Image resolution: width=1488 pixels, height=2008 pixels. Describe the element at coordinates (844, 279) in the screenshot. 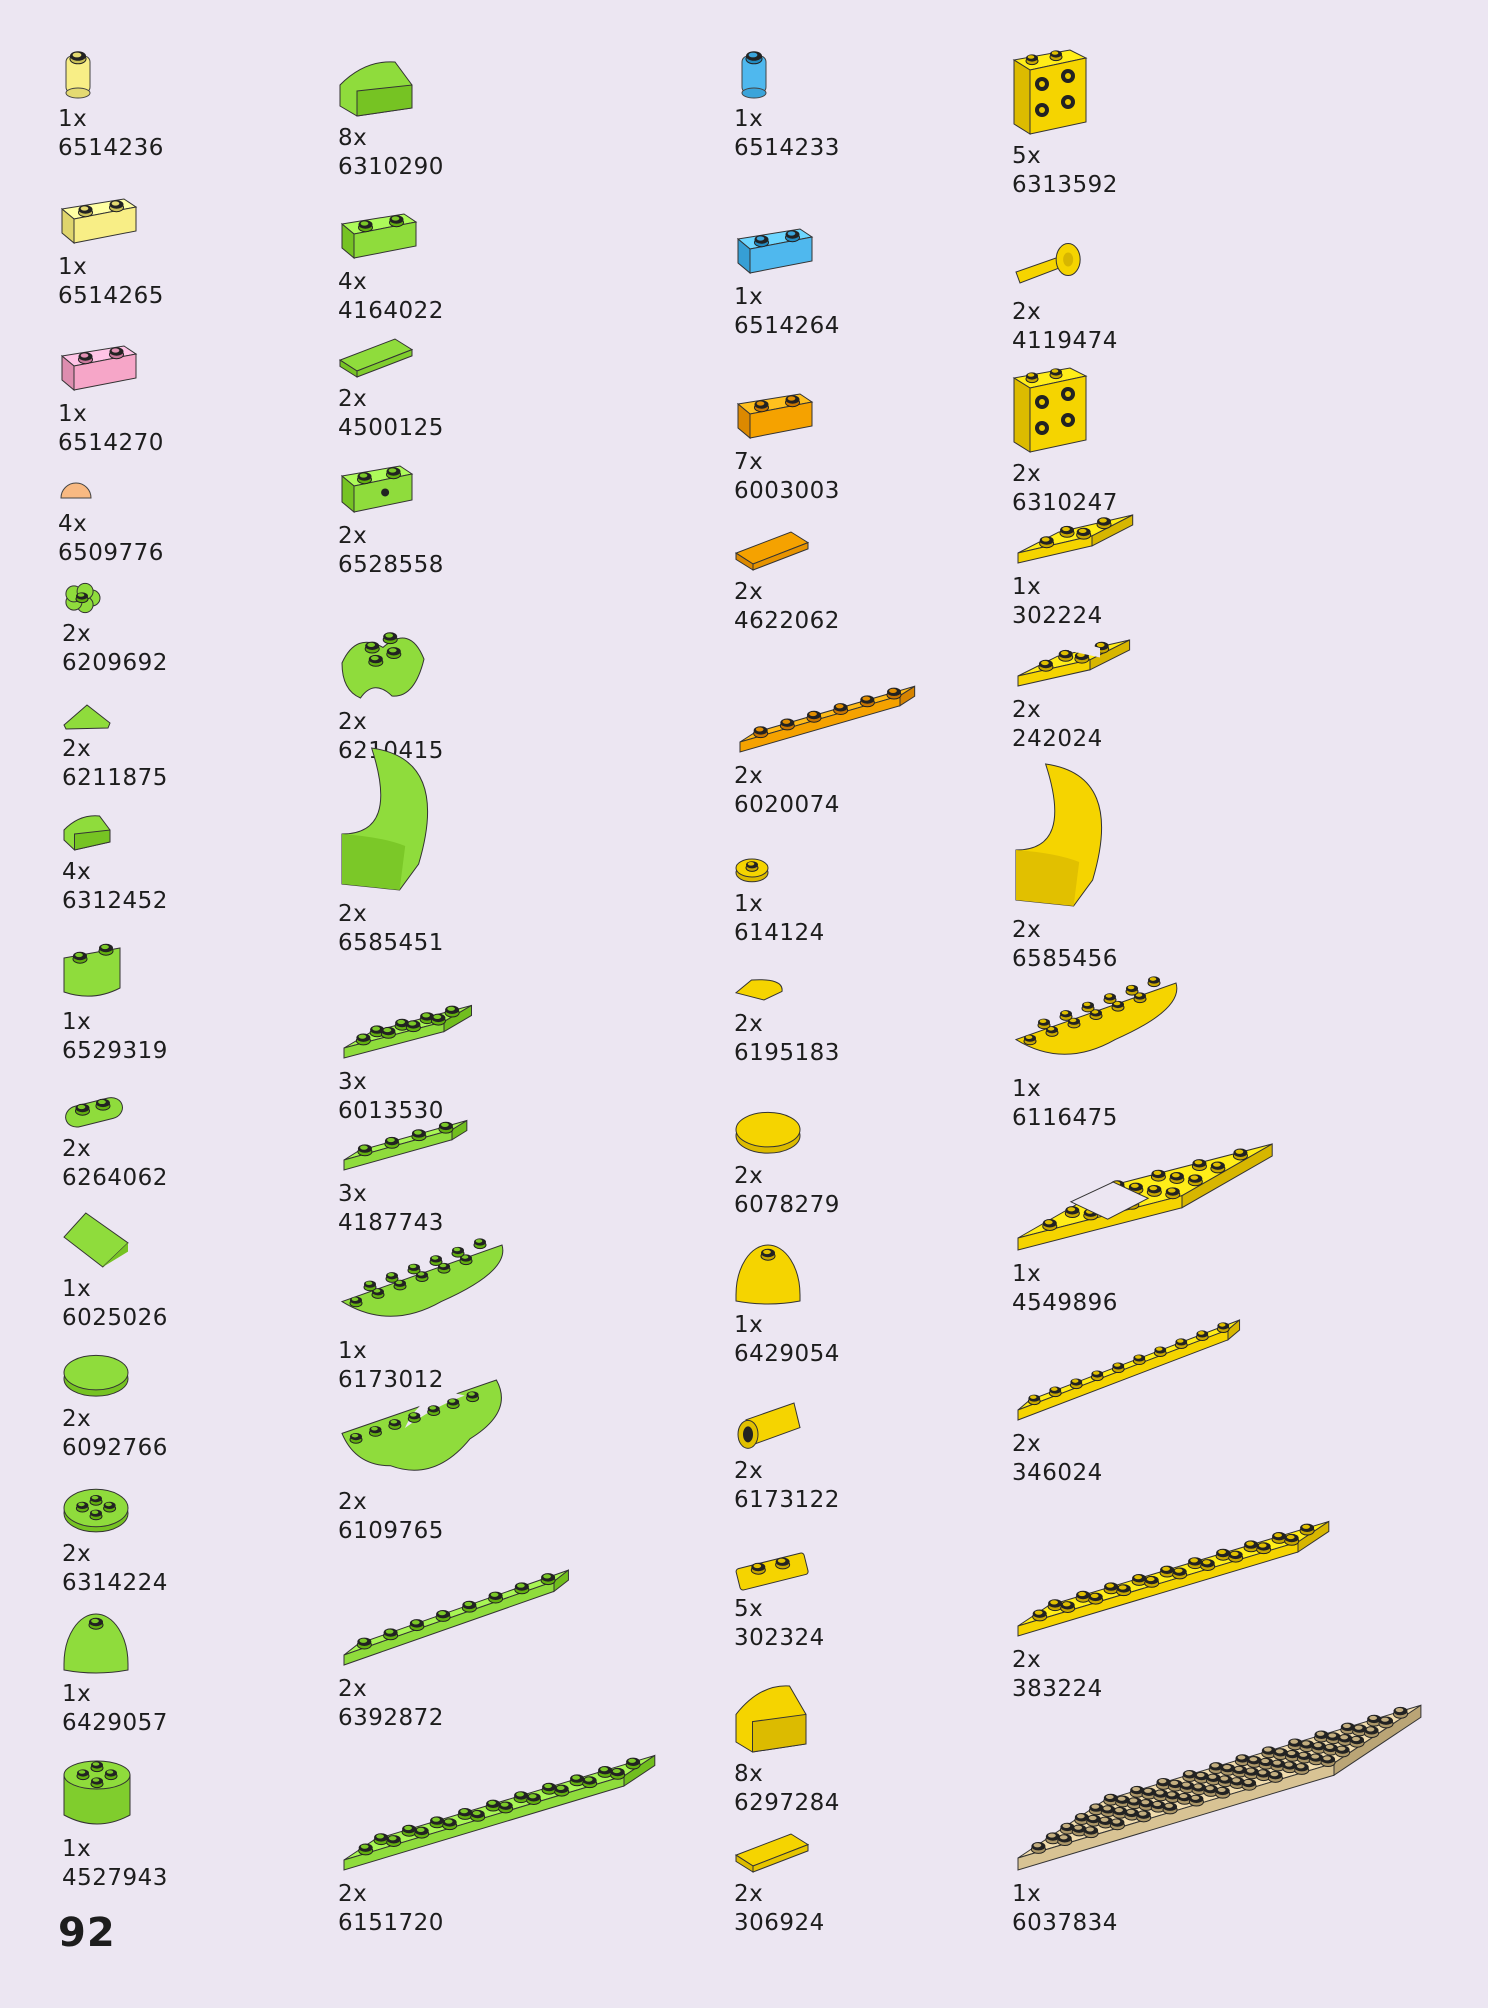

I see `part-item: 1x 6514264` at that location.